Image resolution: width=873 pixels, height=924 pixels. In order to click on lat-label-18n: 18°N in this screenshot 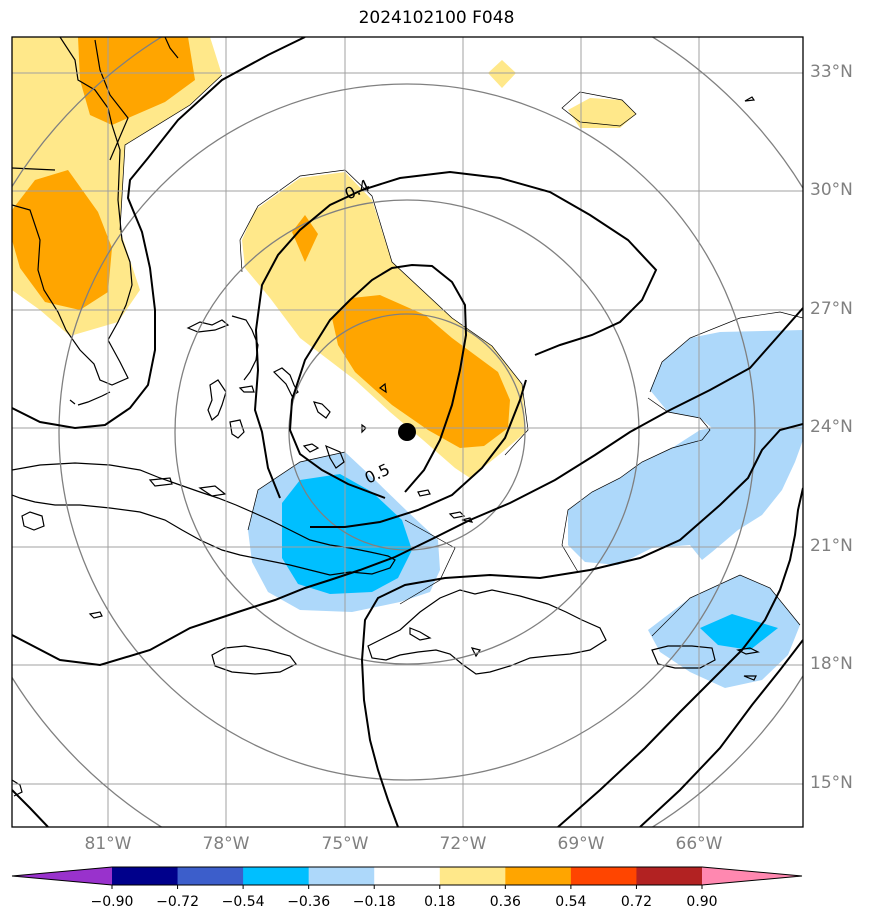, I will do `click(831, 664)`.